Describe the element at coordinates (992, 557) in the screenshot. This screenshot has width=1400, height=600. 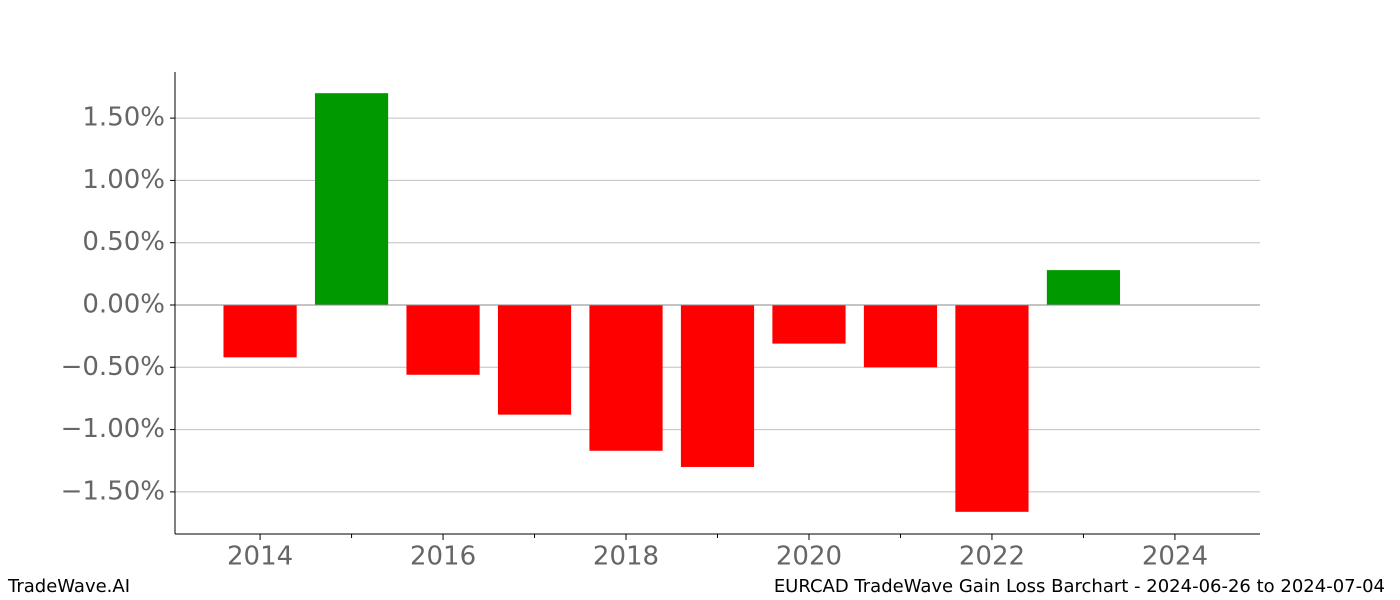
I see `x-tick-label: 2022` at that location.